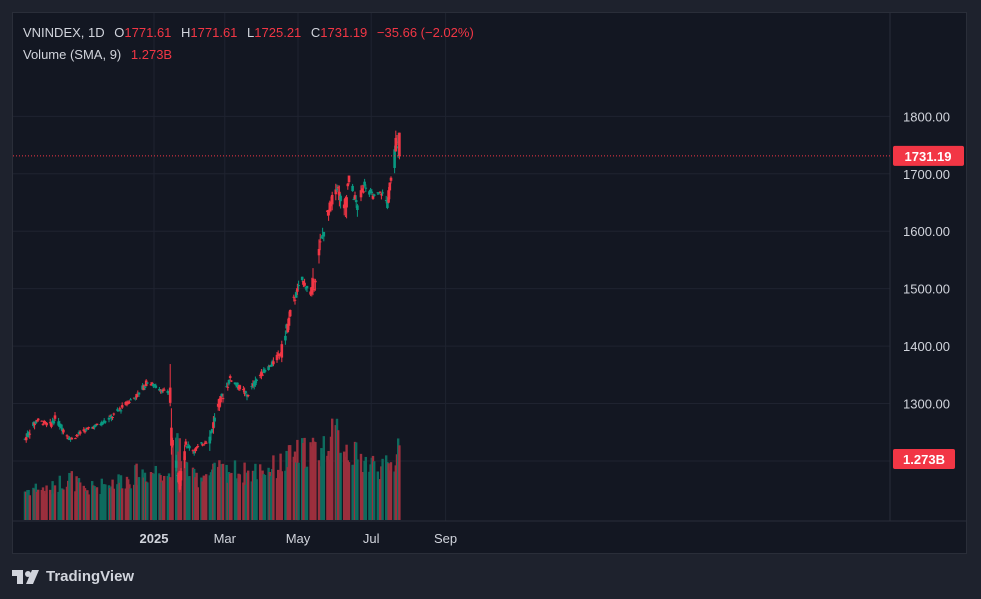  Describe the element at coordinates (214, 32) in the screenshot. I see `high-value: 1771.61` at that location.